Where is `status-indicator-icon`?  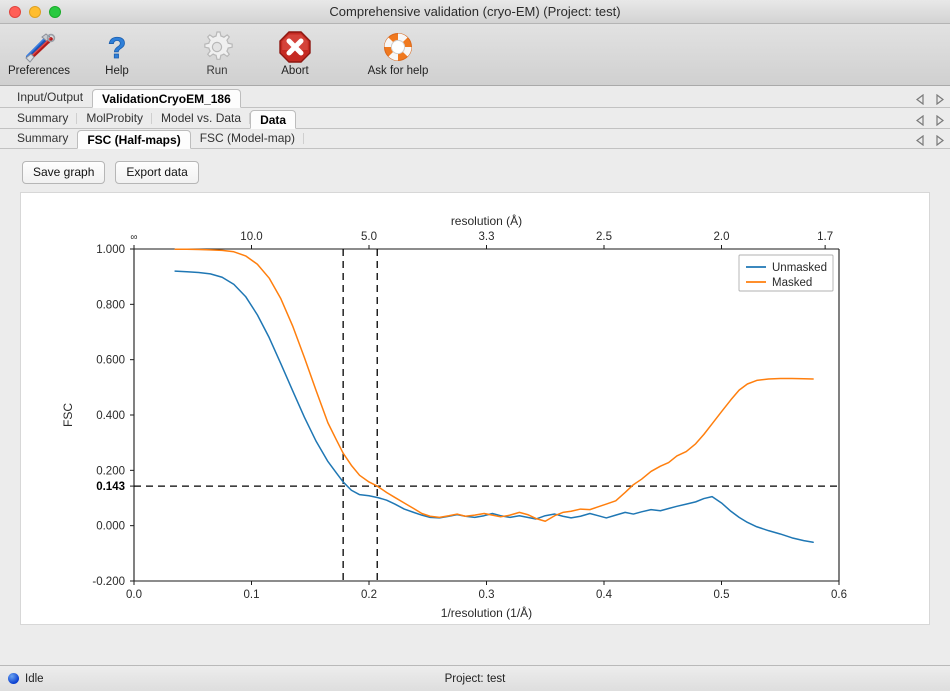 status-indicator-icon is located at coordinates (13, 678).